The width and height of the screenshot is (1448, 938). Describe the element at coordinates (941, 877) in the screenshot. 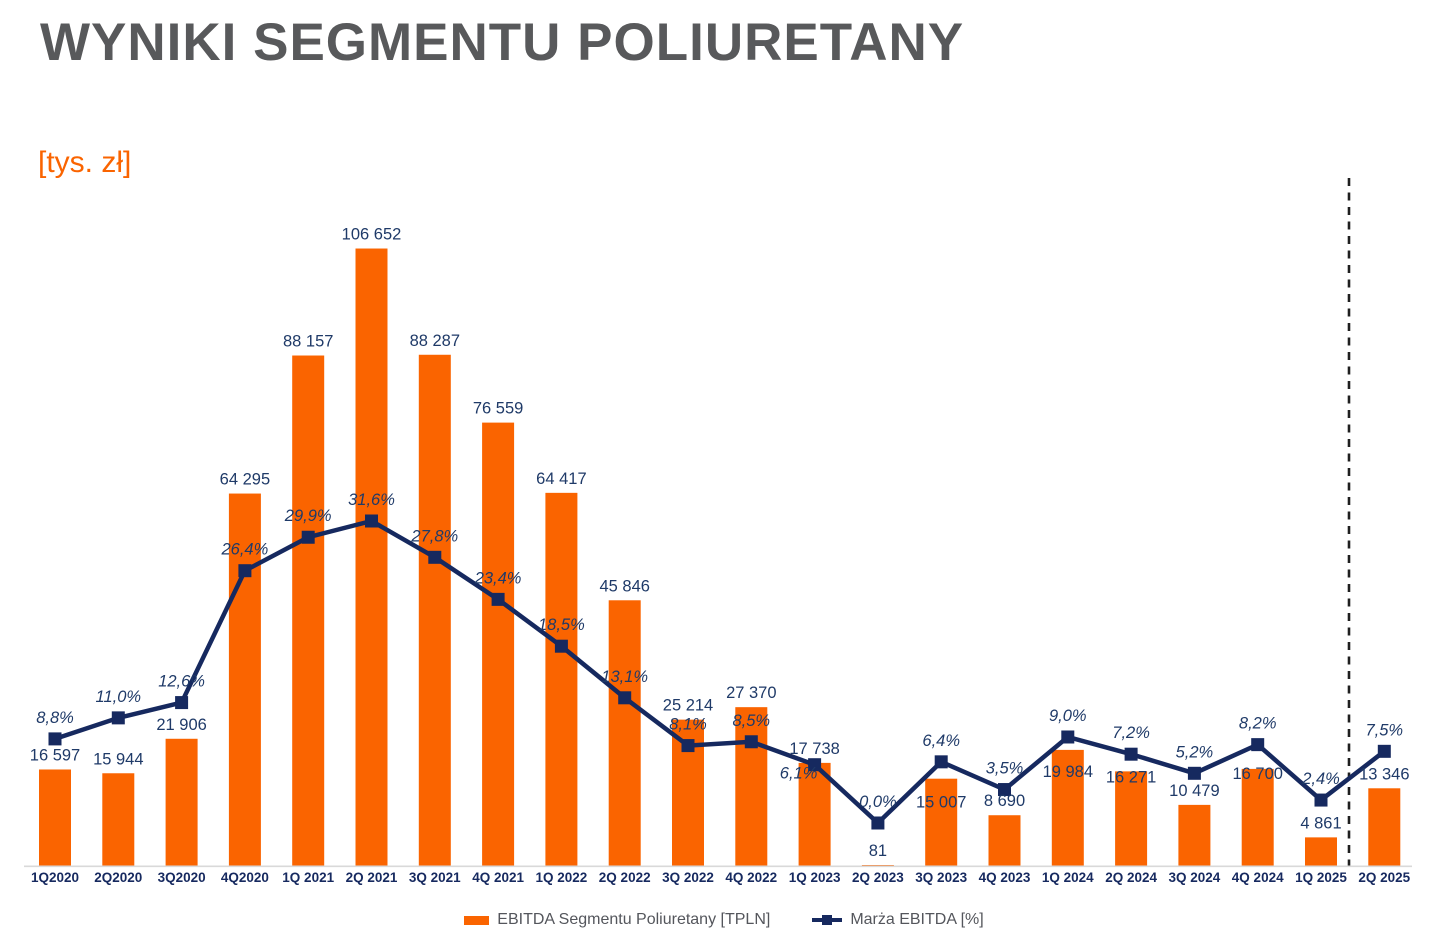

I see `x-axis-label: 3Q 2023` at that location.